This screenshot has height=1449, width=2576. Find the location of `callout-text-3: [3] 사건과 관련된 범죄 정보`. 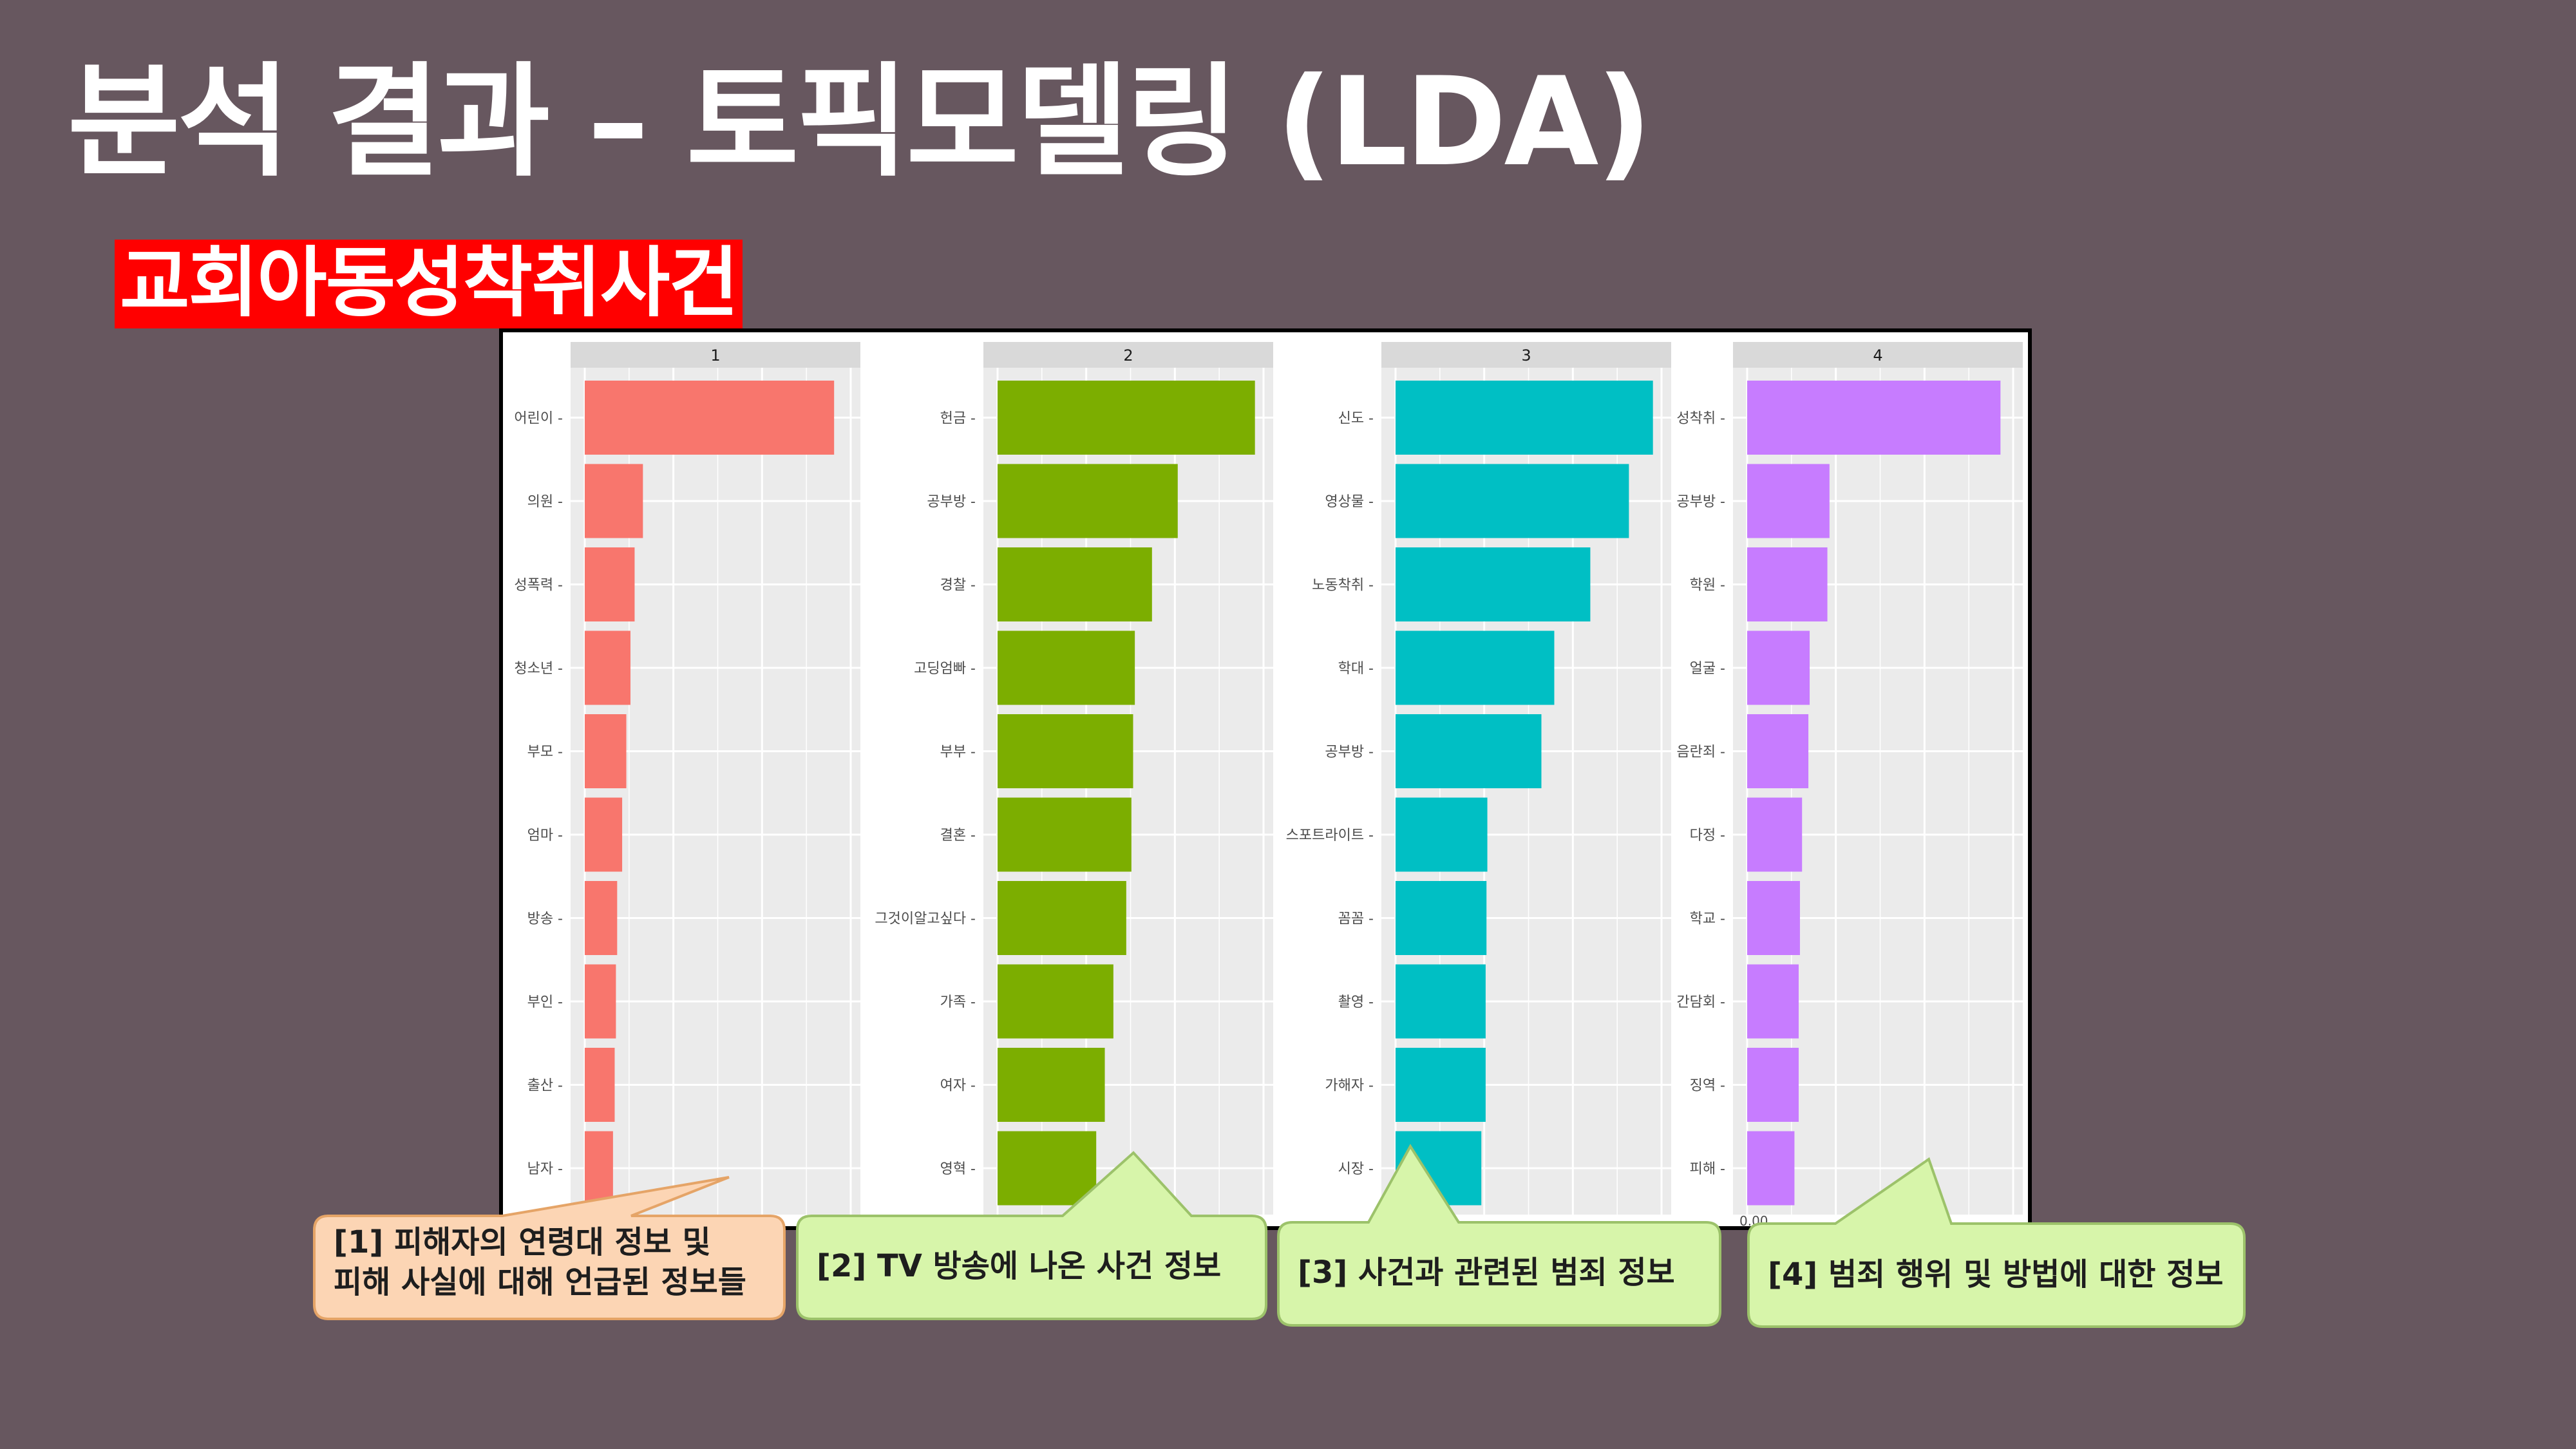

callout-text-3: [3] 사건과 관련된 범죄 정보 is located at coordinates (1486, 1273).